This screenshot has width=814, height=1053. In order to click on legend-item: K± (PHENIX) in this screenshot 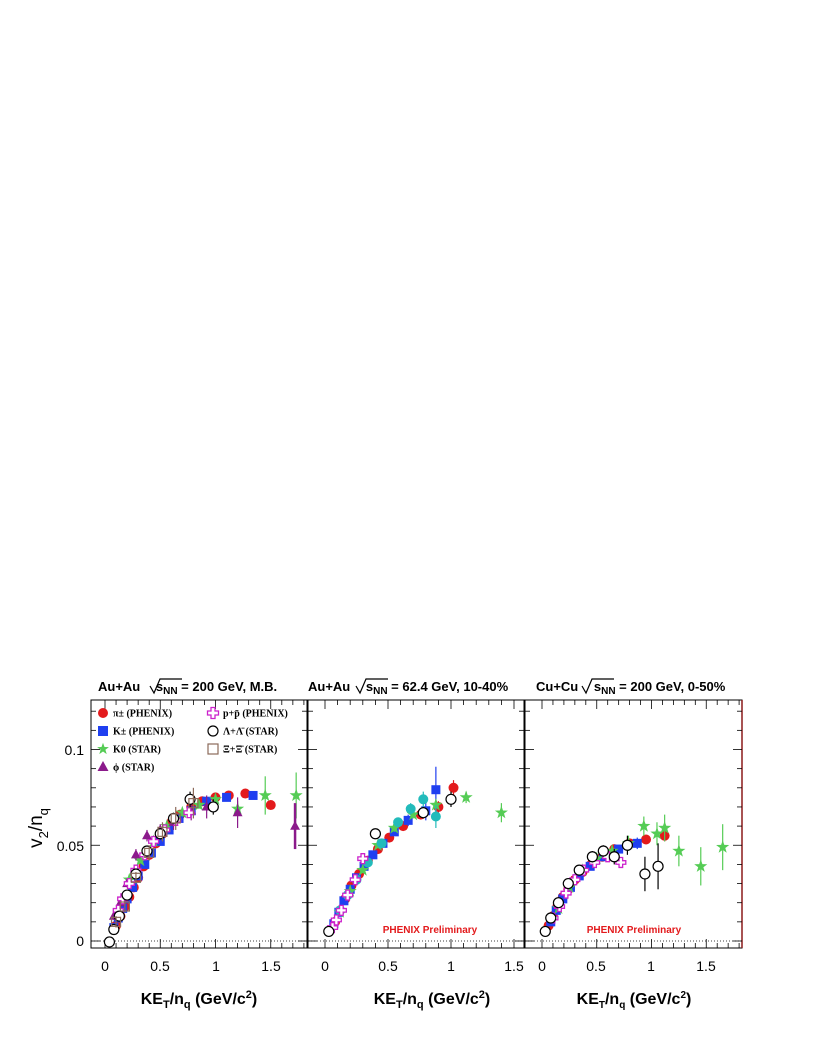, I will do `click(136, 732)`.